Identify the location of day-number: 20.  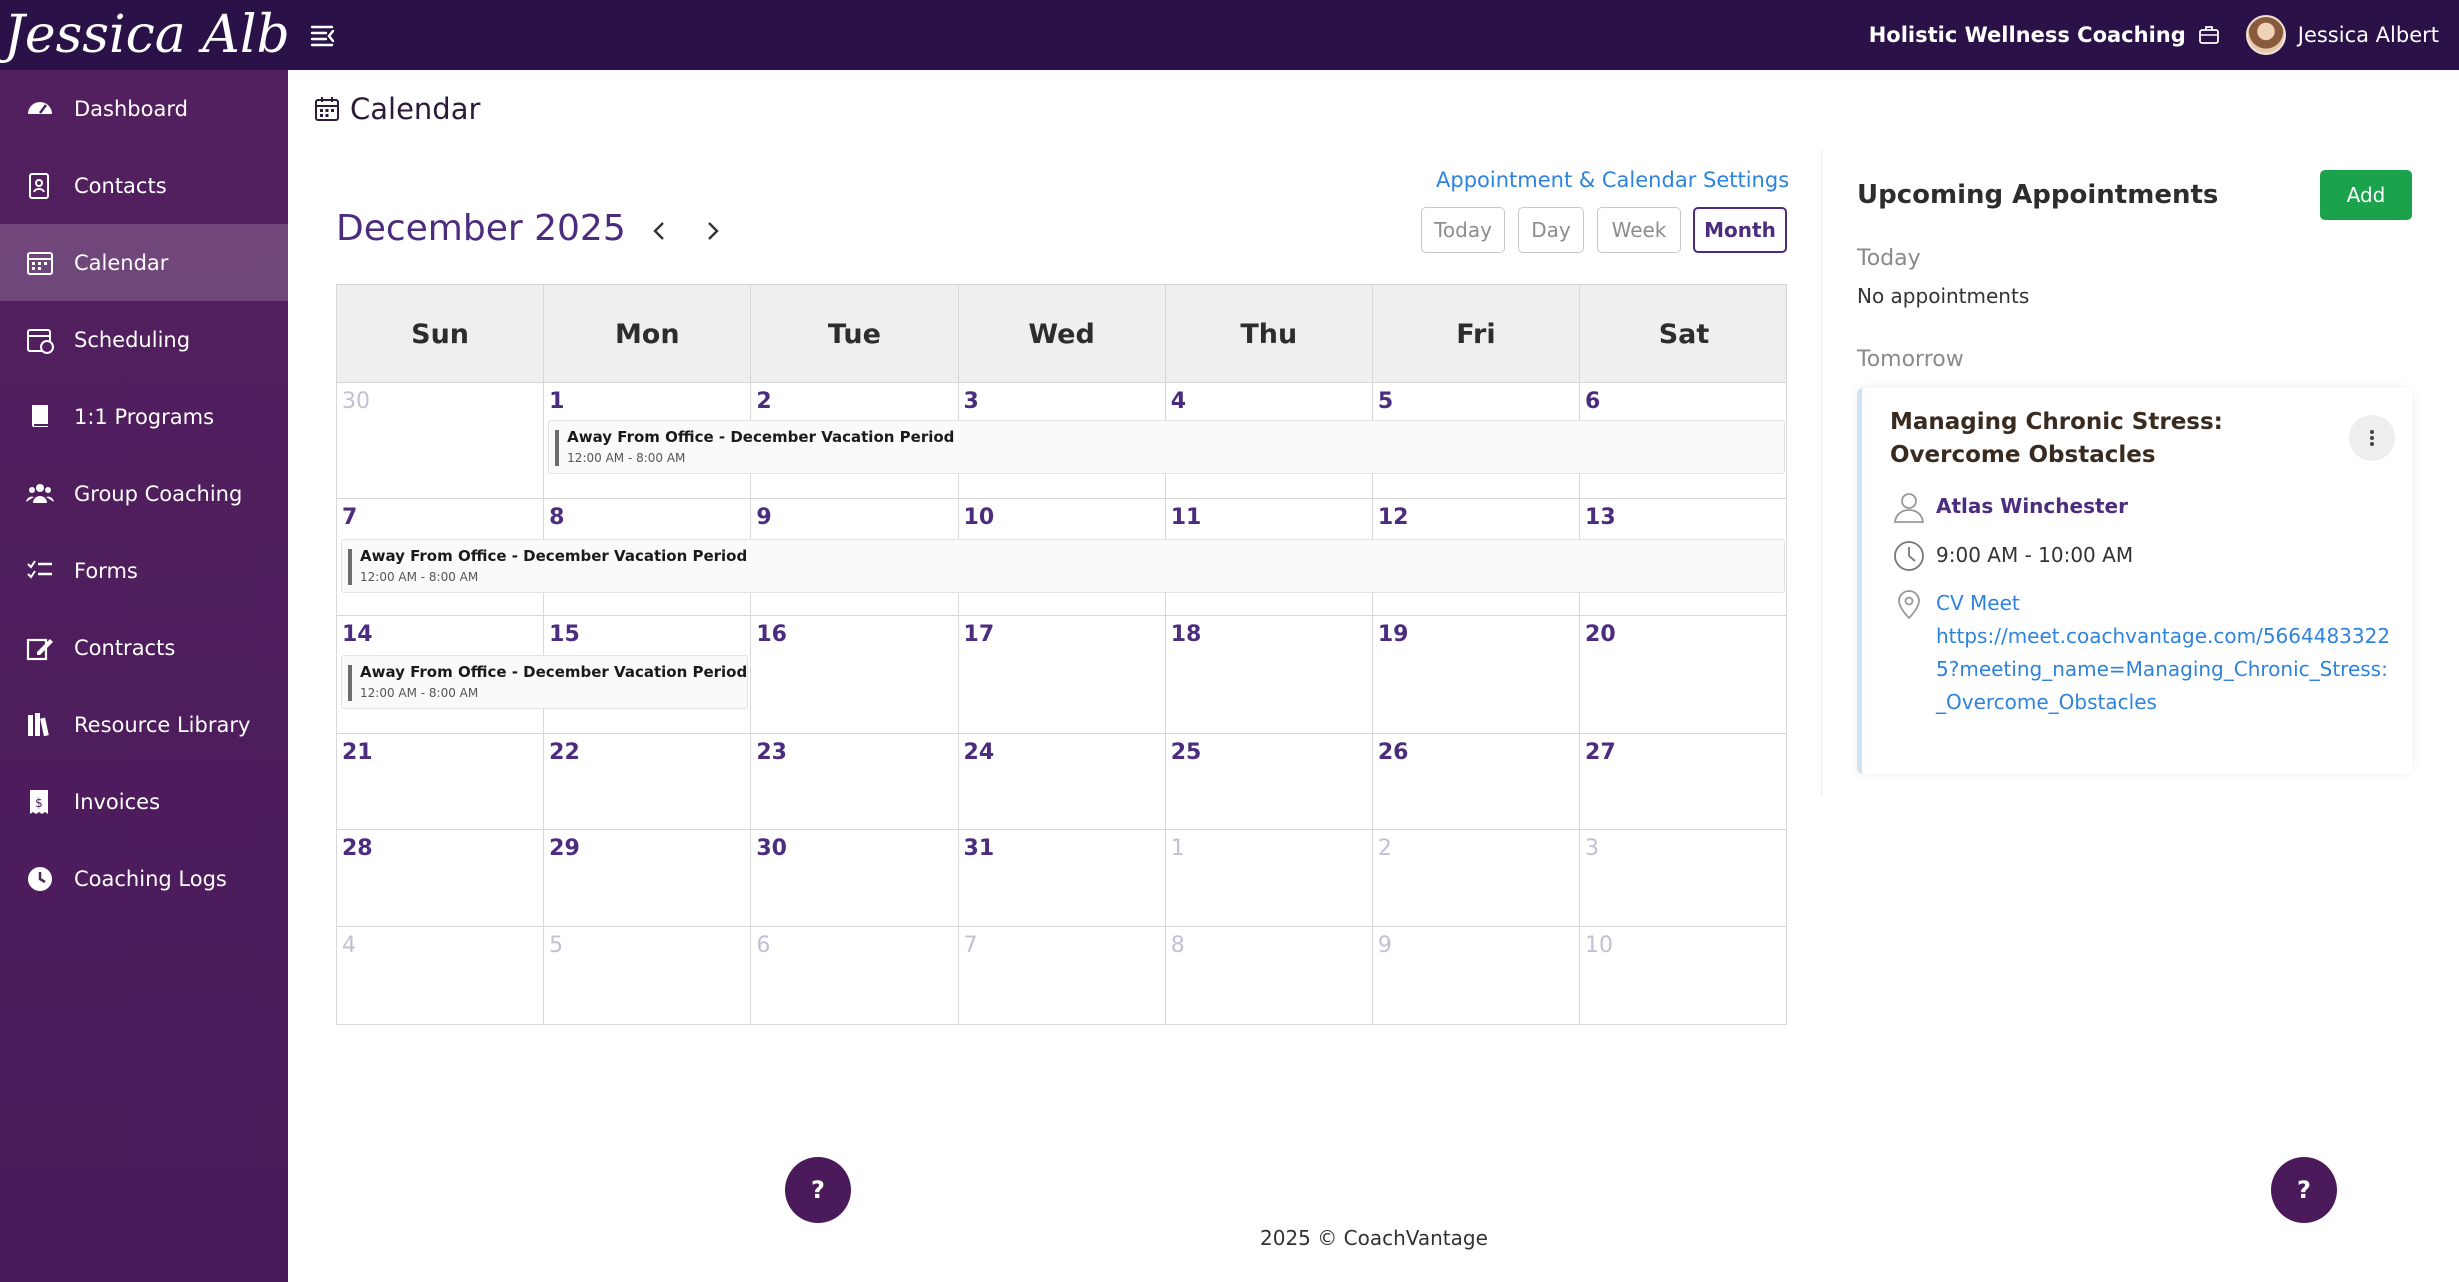
(1600, 634).